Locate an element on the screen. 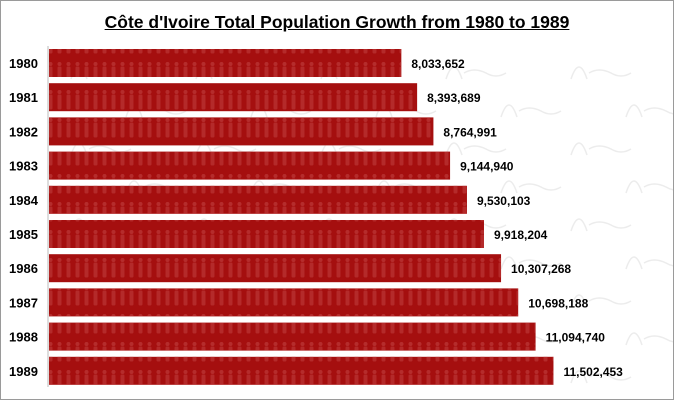 This screenshot has height=400, width=674. data-label: 10,307,268 is located at coordinates (541, 269).